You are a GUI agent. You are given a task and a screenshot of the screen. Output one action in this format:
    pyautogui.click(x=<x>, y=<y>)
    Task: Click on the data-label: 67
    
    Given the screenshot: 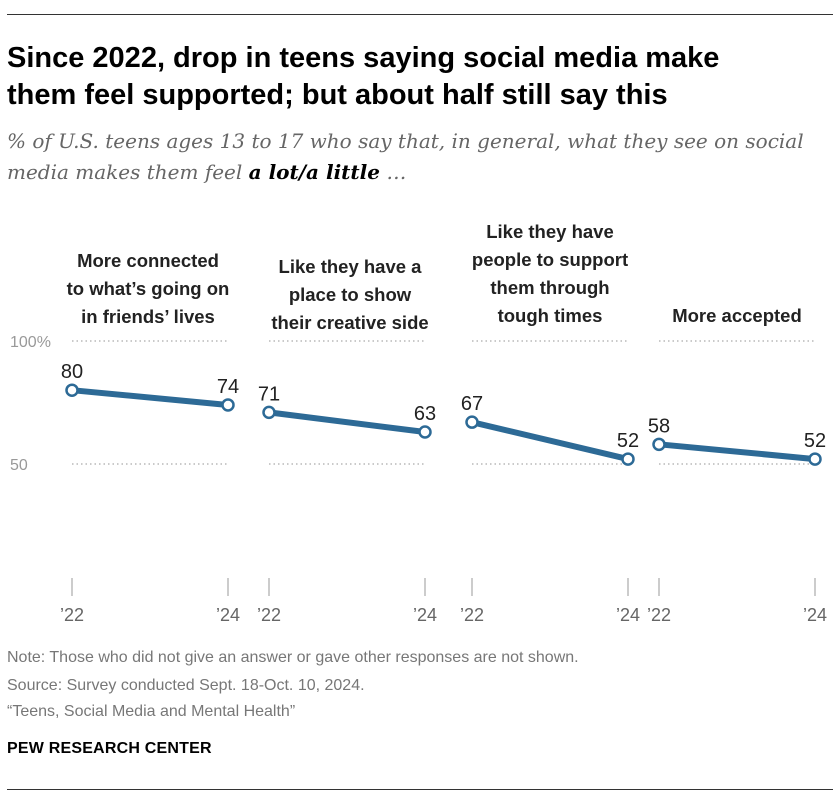 What is the action you would take?
    pyautogui.click(x=472, y=404)
    